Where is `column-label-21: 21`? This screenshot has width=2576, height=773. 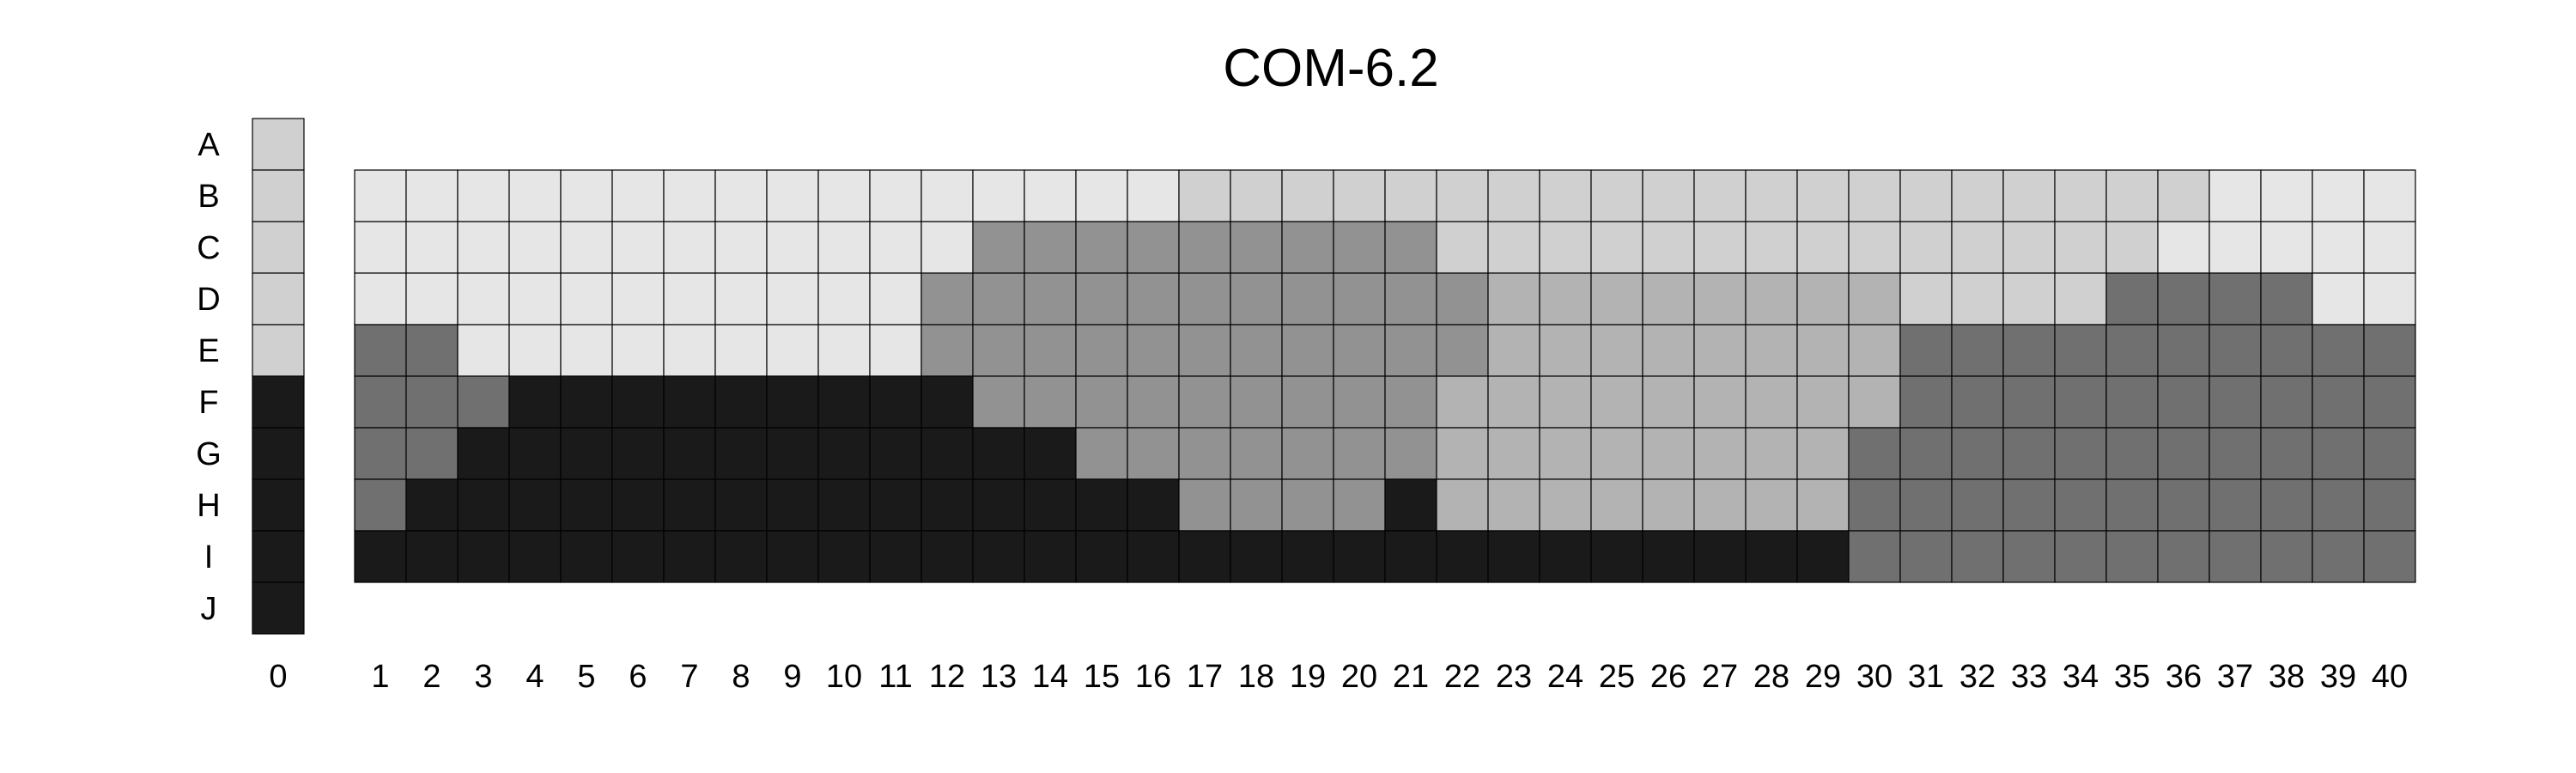 column-label-21: 21 is located at coordinates (1411, 677).